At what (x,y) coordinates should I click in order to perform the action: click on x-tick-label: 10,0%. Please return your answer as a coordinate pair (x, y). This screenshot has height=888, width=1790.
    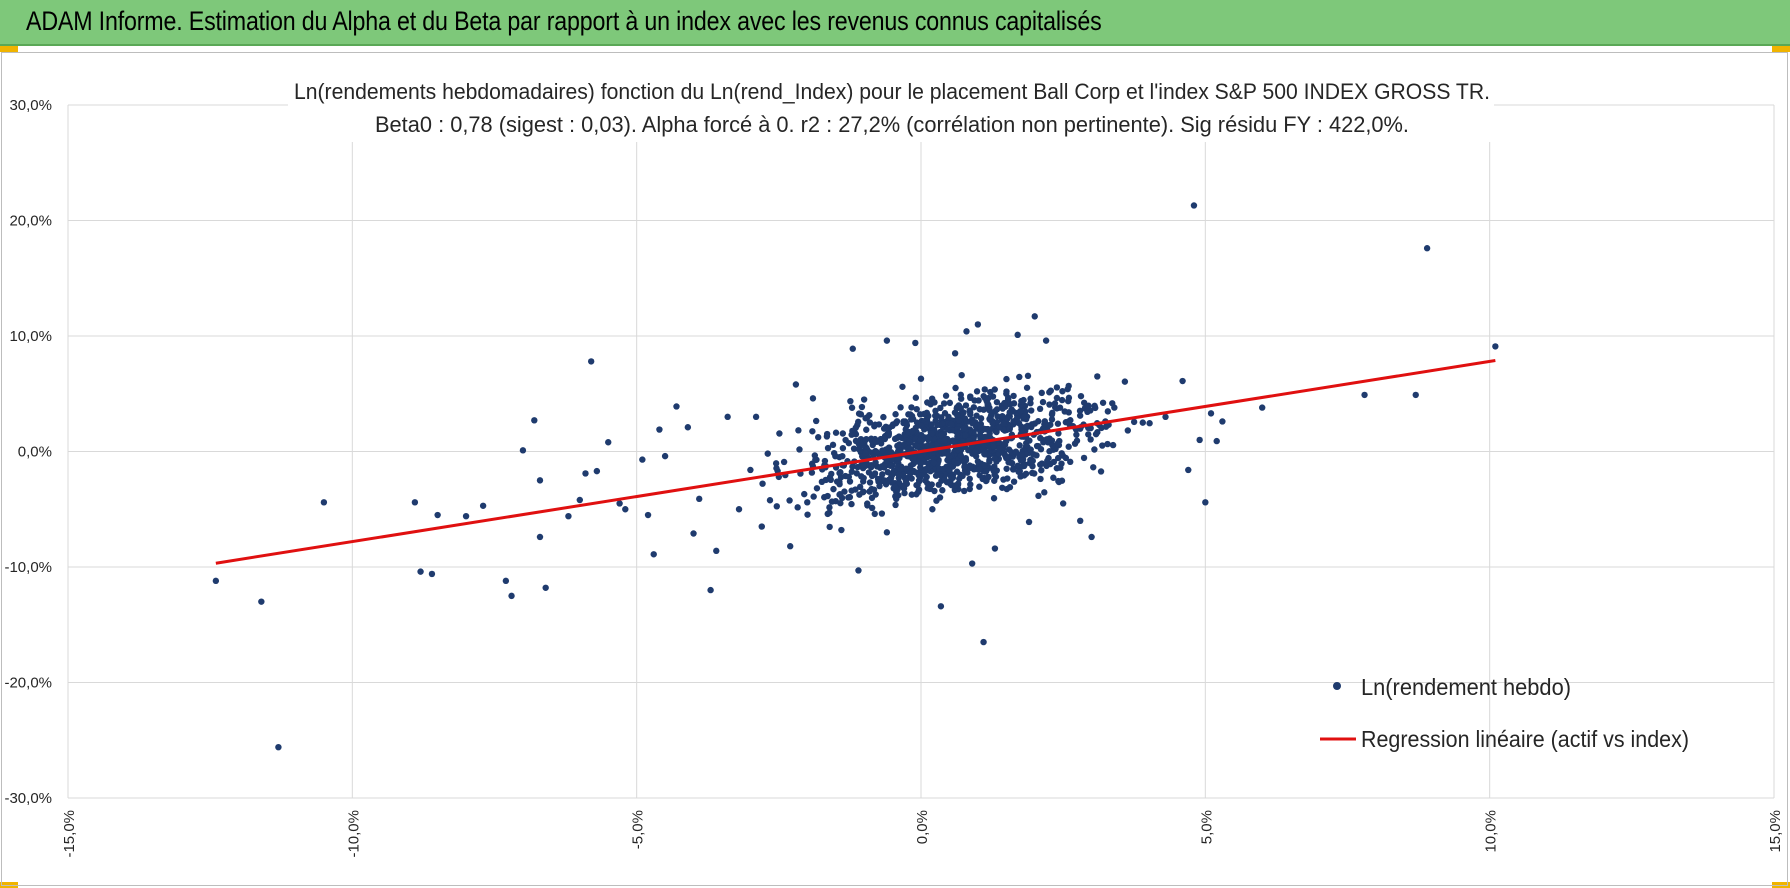
    Looking at the image, I should click on (1491, 831).